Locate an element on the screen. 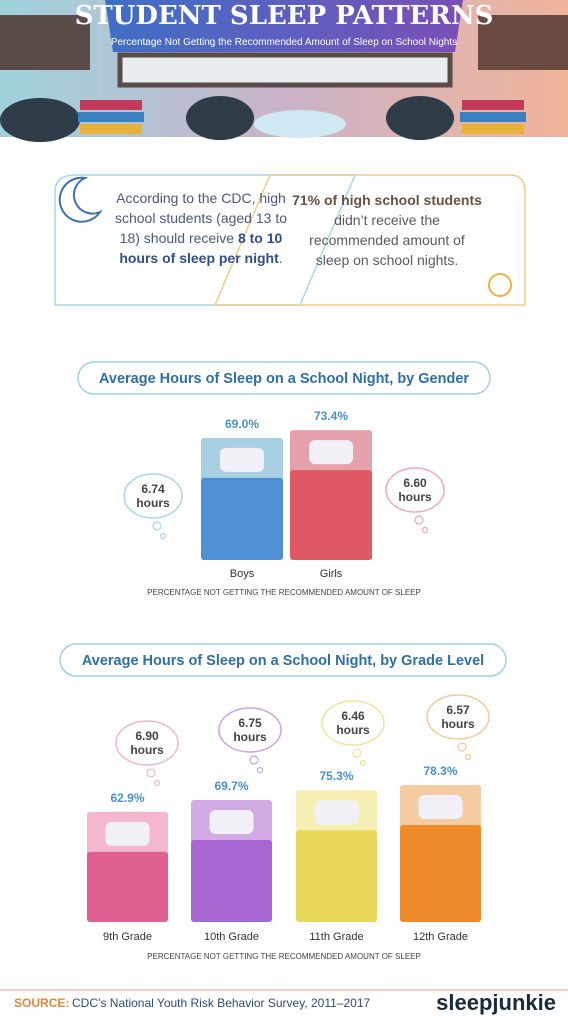 This screenshot has height=1024, width=568. intro-box-right is located at coordinates (369, 240).